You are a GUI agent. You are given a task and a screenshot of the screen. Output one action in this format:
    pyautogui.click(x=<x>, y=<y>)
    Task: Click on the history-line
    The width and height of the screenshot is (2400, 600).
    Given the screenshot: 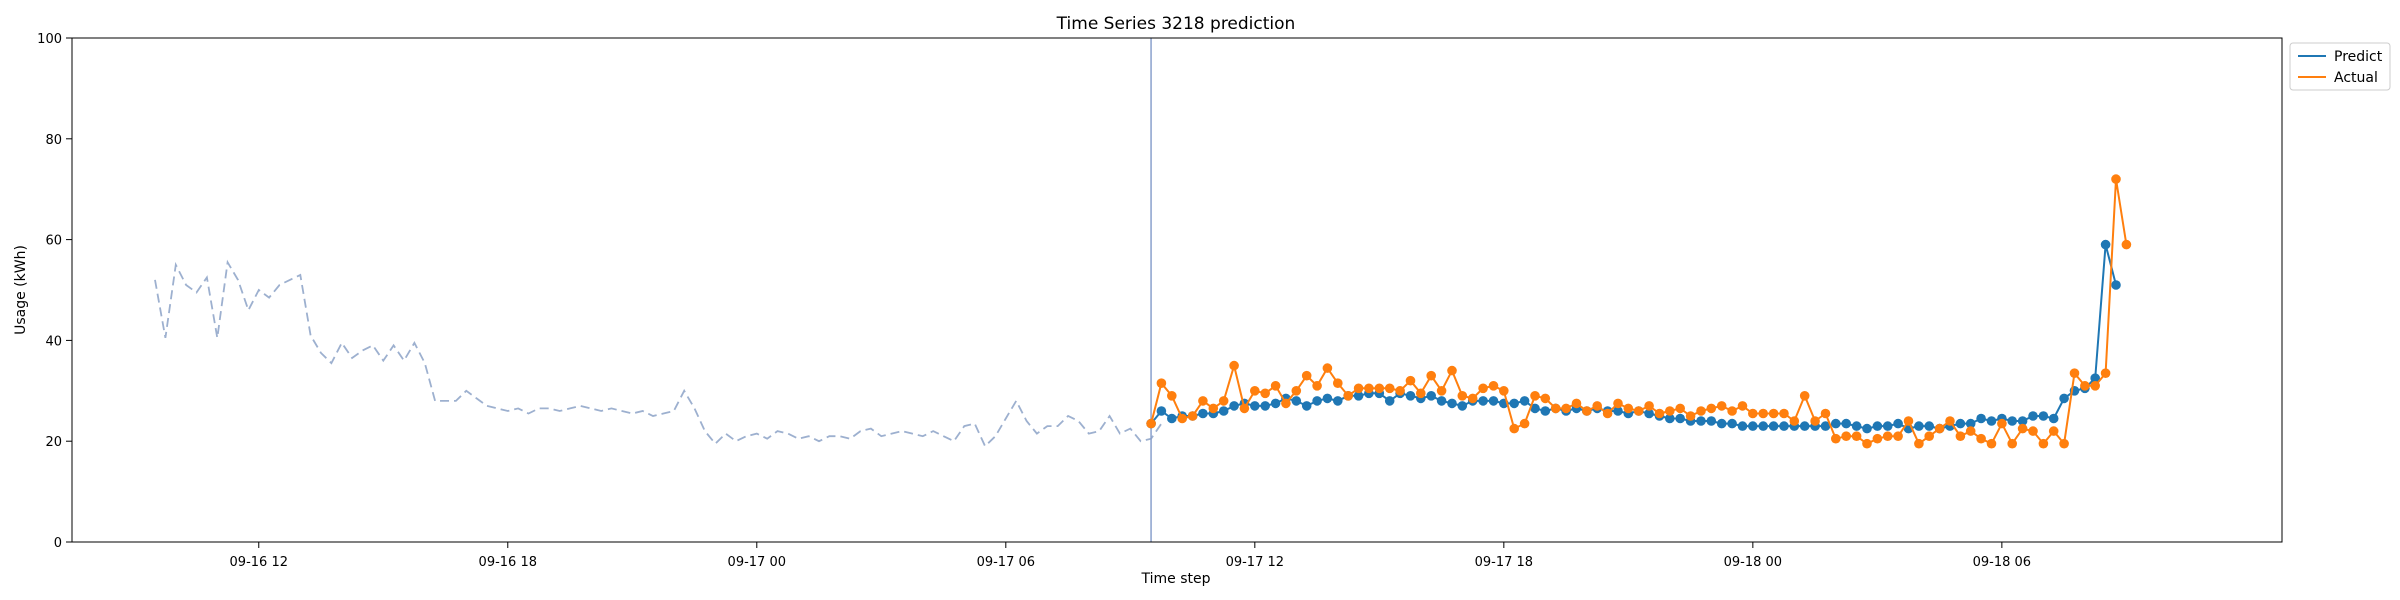 What is the action you would take?
    pyautogui.click(x=658, y=353)
    